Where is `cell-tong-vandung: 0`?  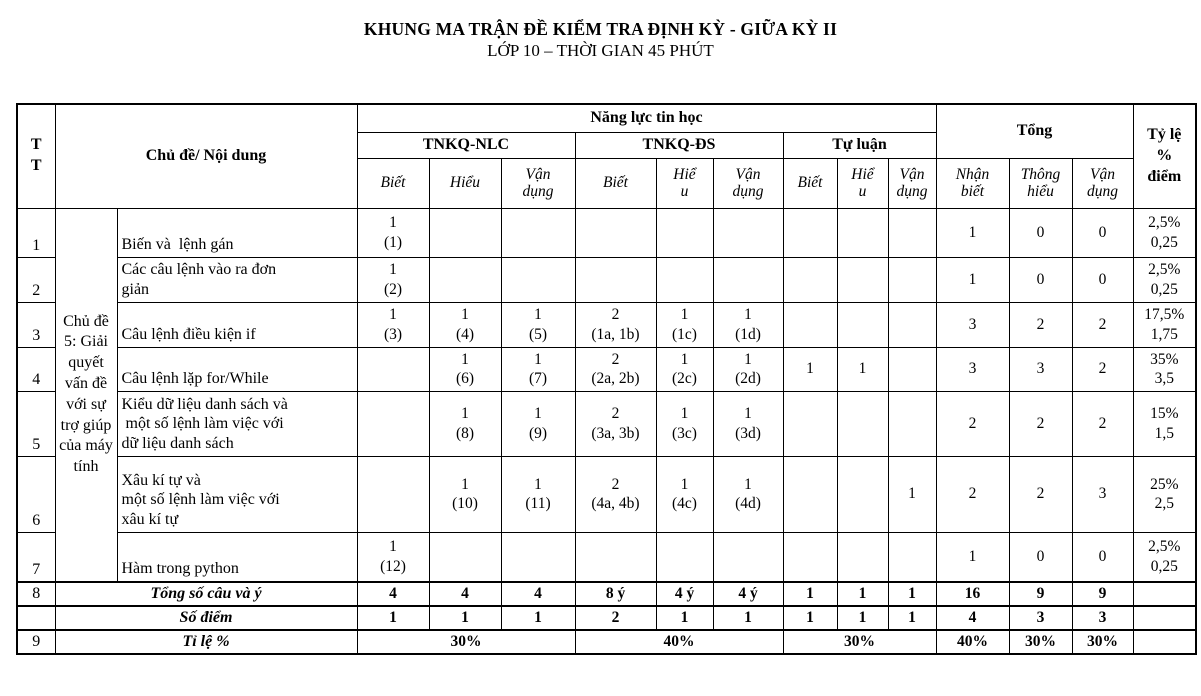 cell-tong-vandung: 0 is located at coordinates (1102, 557).